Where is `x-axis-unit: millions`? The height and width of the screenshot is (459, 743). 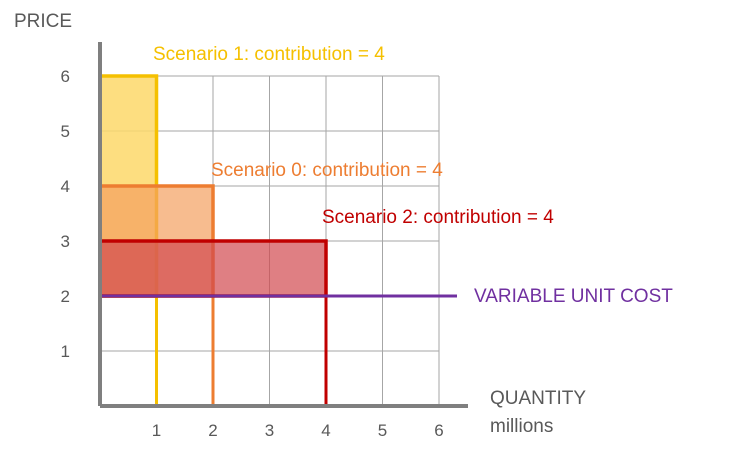 x-axis-unit: millions is located at coordinates (521, 426).